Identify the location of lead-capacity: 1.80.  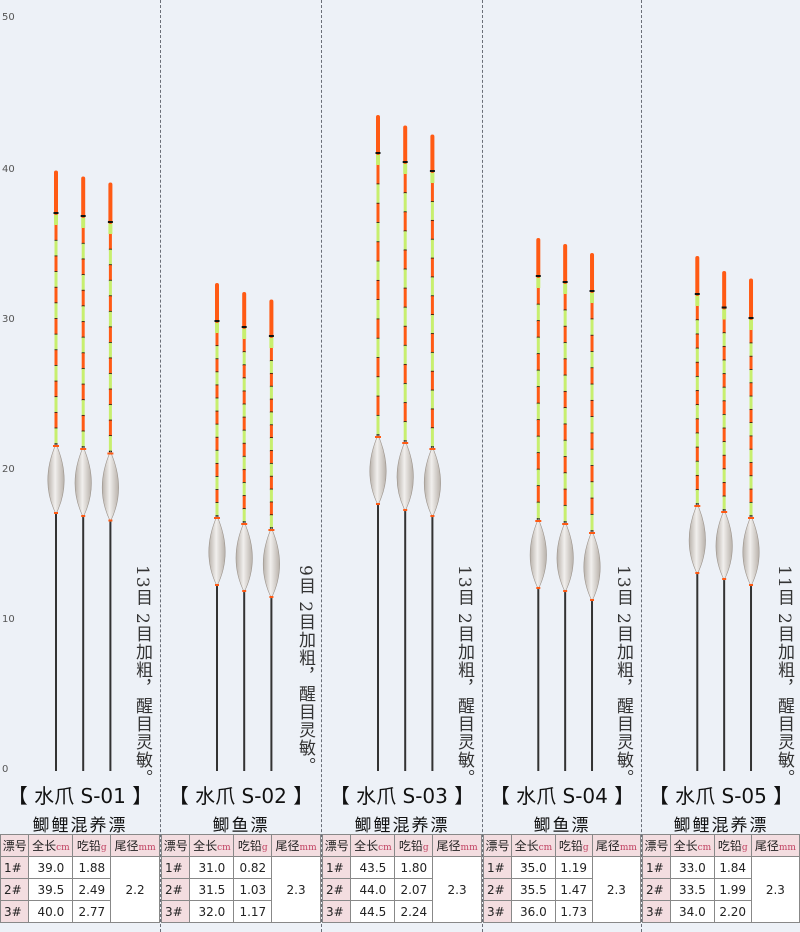
(414, 867).